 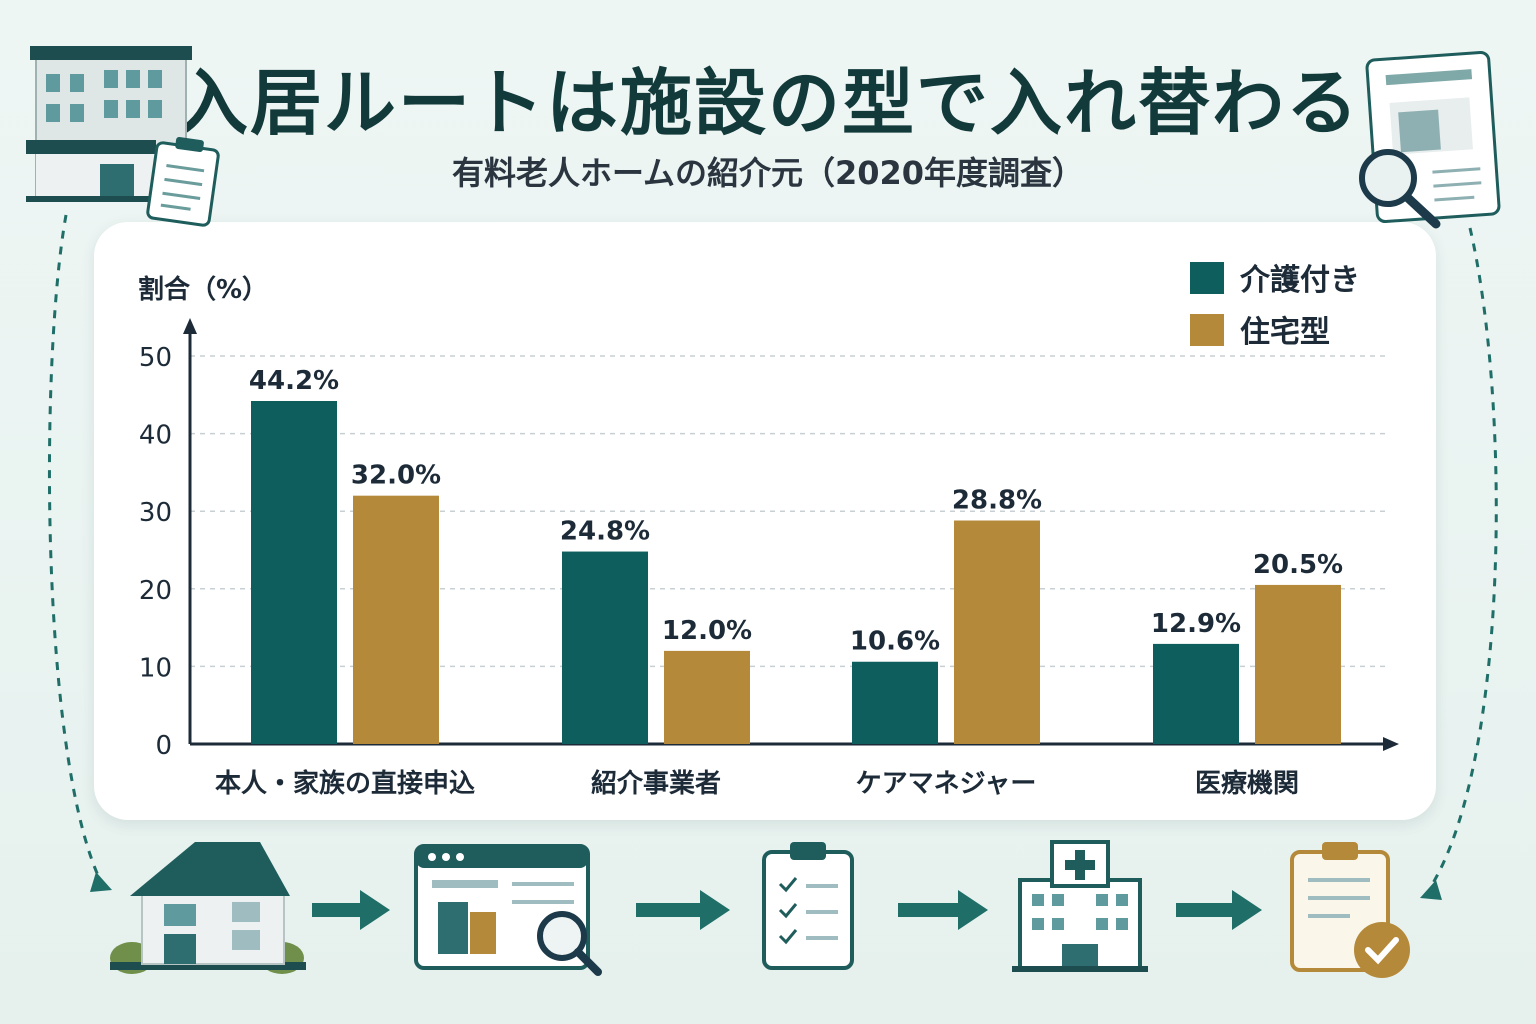 I want to click on office-building-icon, so click(x=116, y=124).